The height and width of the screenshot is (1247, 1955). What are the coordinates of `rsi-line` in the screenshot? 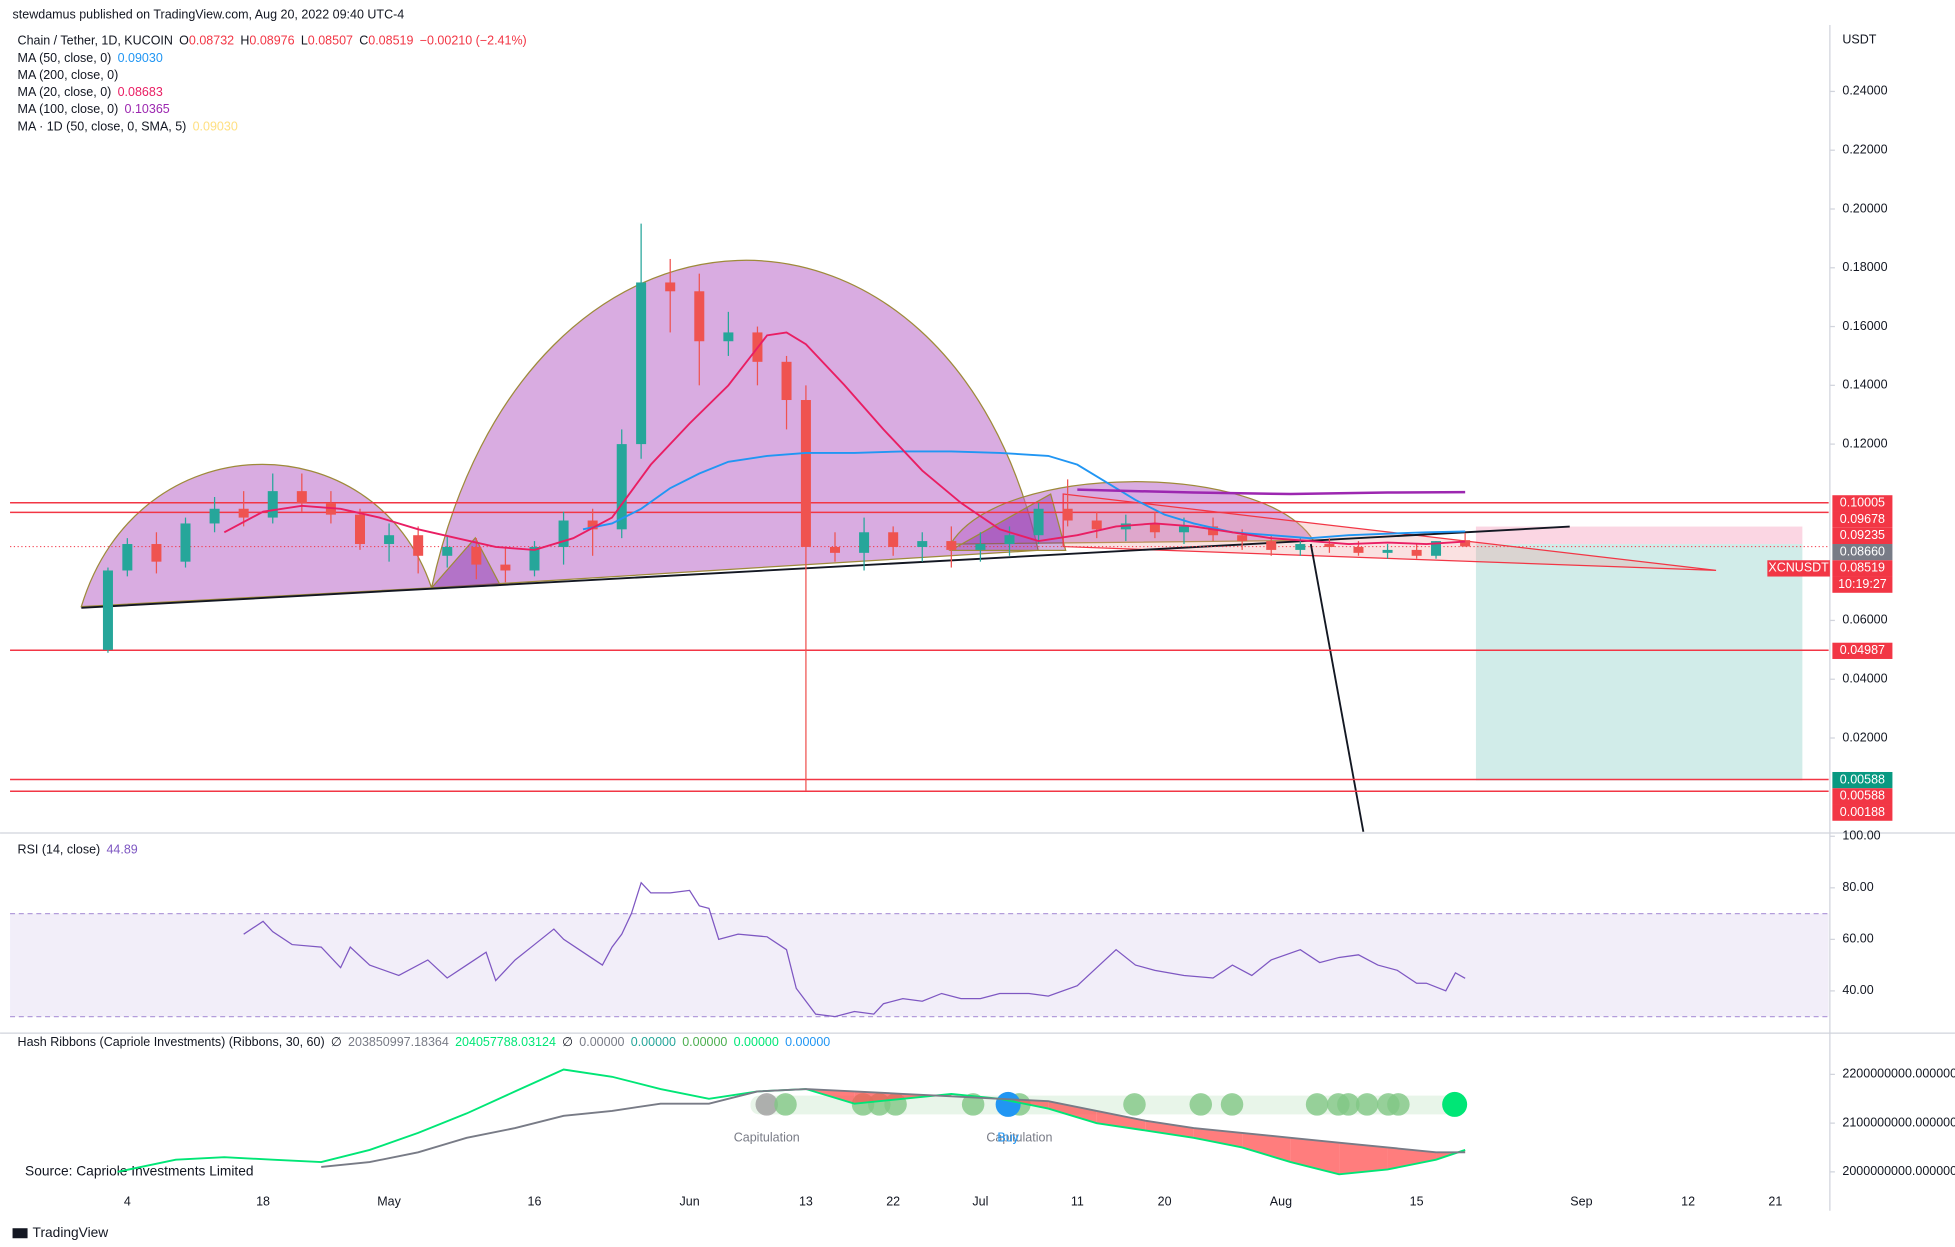 It's located at (854, 949).